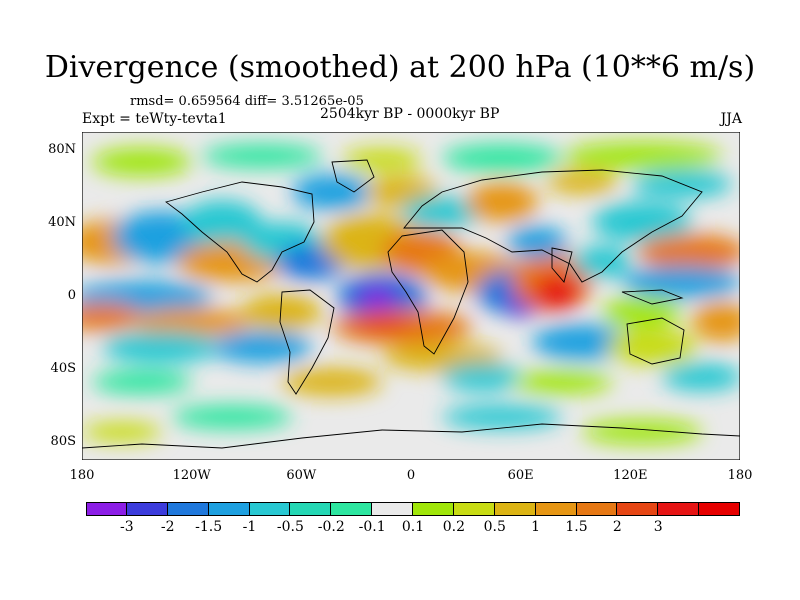  What do you see at coordinates (154, 119) in the screenshot?
I see `experiment-label: Expt = teWty-tevta1` at bounding box center [154, 119].